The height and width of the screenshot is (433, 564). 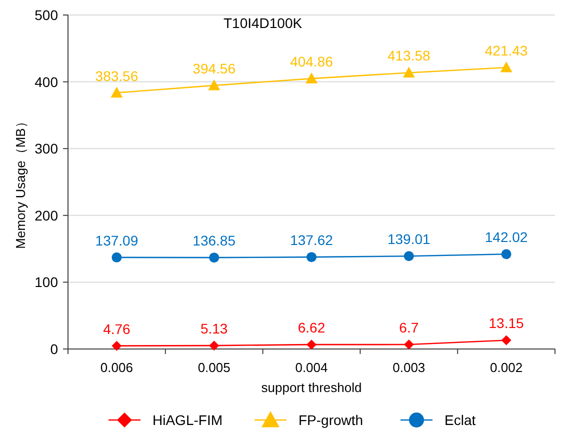 I want to click on x-tick-label: 0.006, so click(x=116, y=367).